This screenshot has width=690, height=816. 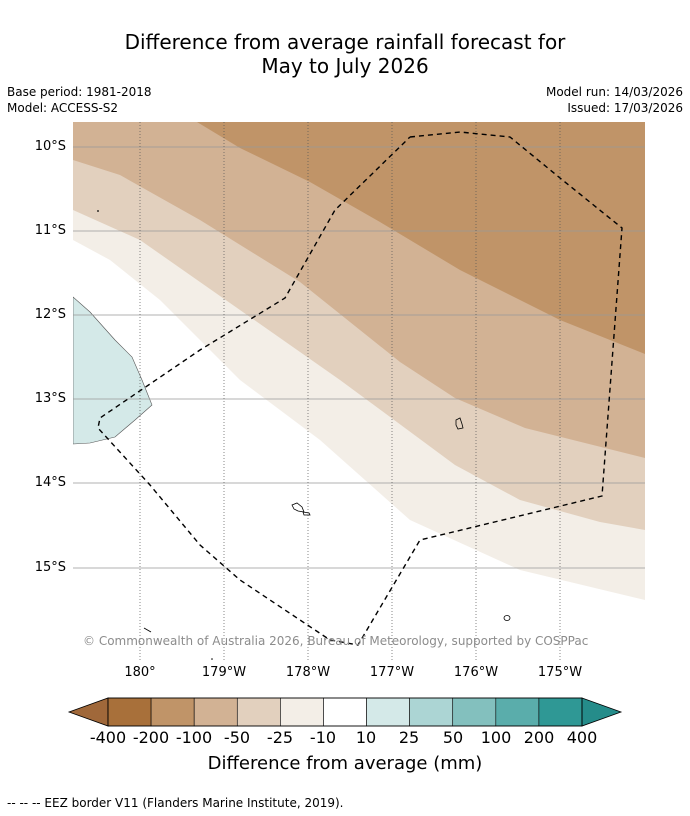 I want to click on colorbar-tick-label: 200, so click(x=539, y=737).